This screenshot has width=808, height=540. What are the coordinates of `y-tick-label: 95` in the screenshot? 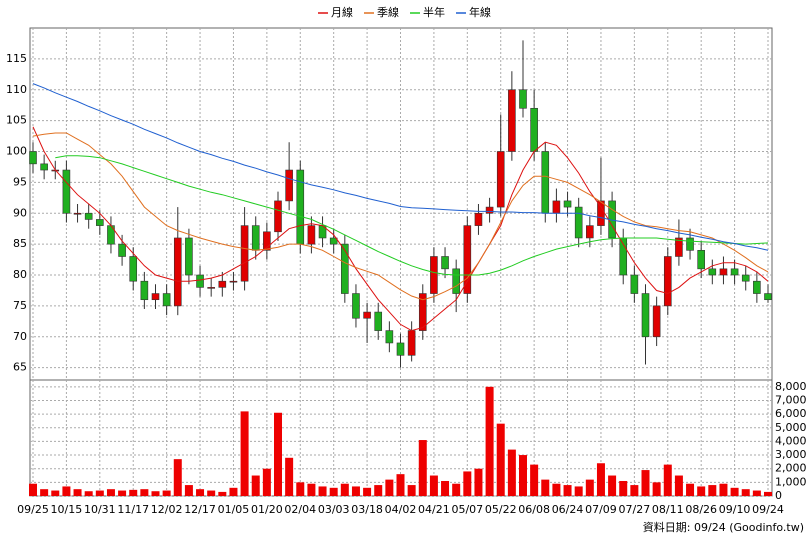 It's located at (20, 181).